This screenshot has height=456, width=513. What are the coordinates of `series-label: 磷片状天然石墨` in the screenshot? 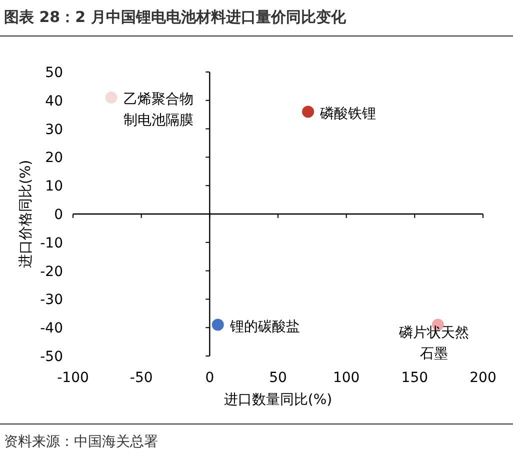 It's located at (433, 343).